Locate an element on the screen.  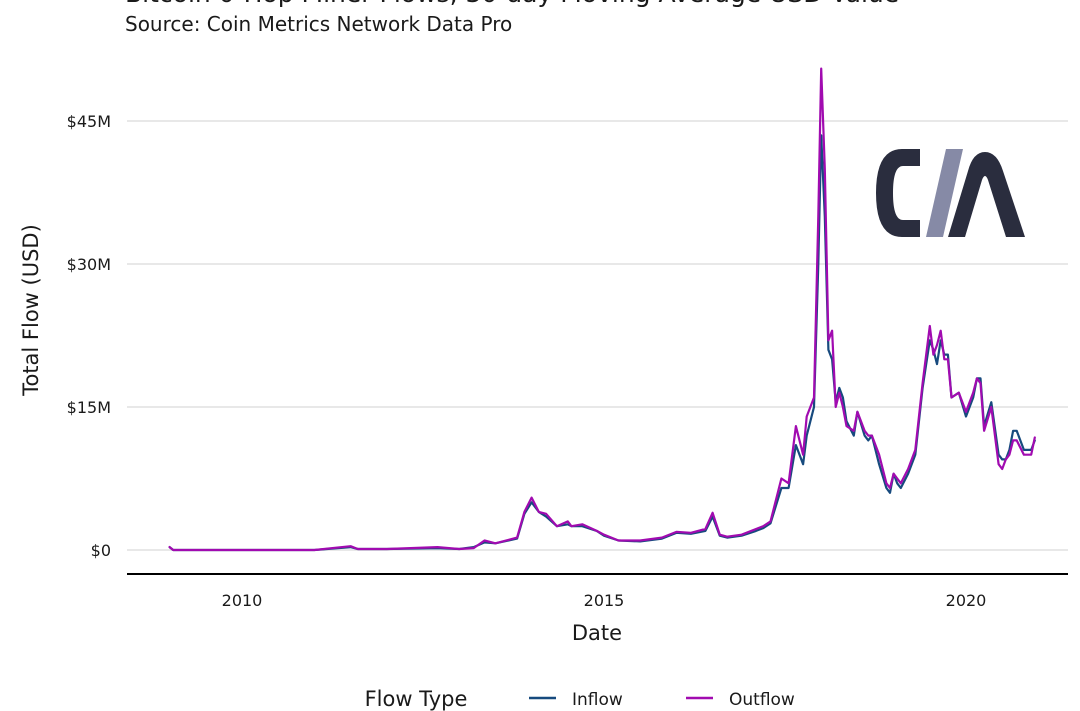
legend-title: Flow Type is located at coordinates (416, 699).